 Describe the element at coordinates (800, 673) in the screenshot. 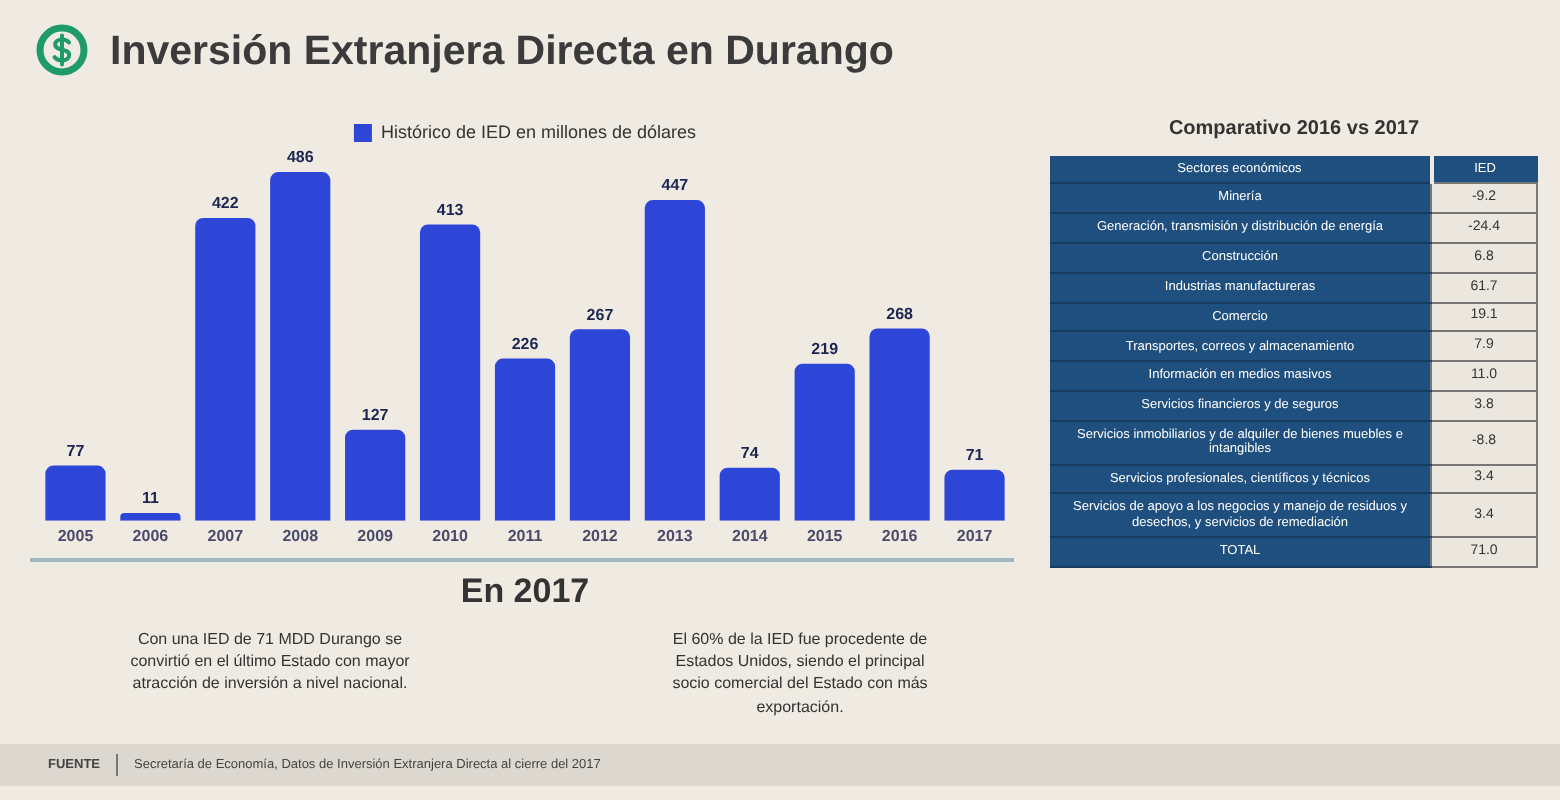

I see `text: El 60% de la IED fue procedente de Estados Unidos, siendo el principal socio comercial del Estado con más exportación.` at that location.